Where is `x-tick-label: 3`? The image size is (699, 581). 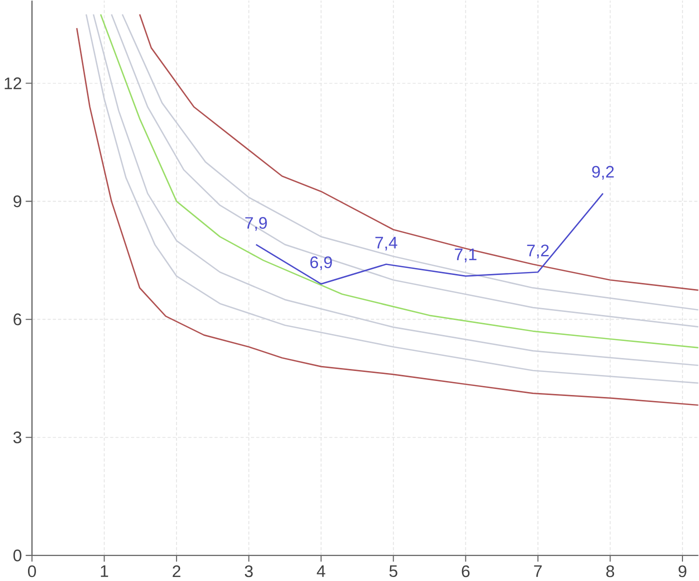 x-tick-label: 3 is located at coordinates (248, 572).